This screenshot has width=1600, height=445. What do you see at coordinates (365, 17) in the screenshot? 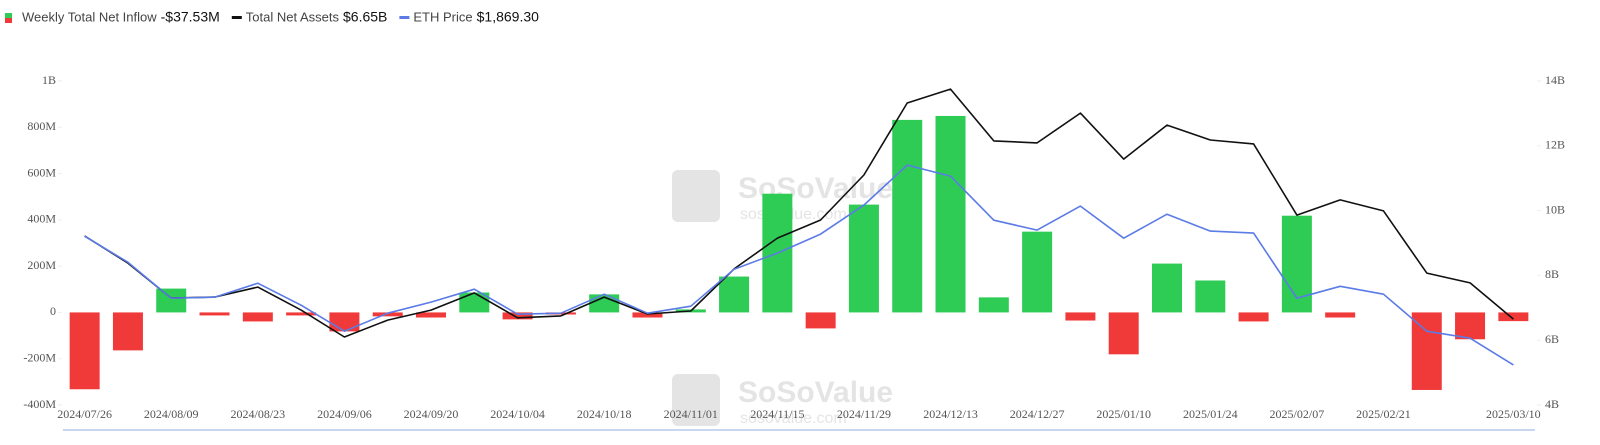
I see `legend-value: $6.65B` at bounding box center [365, 17].